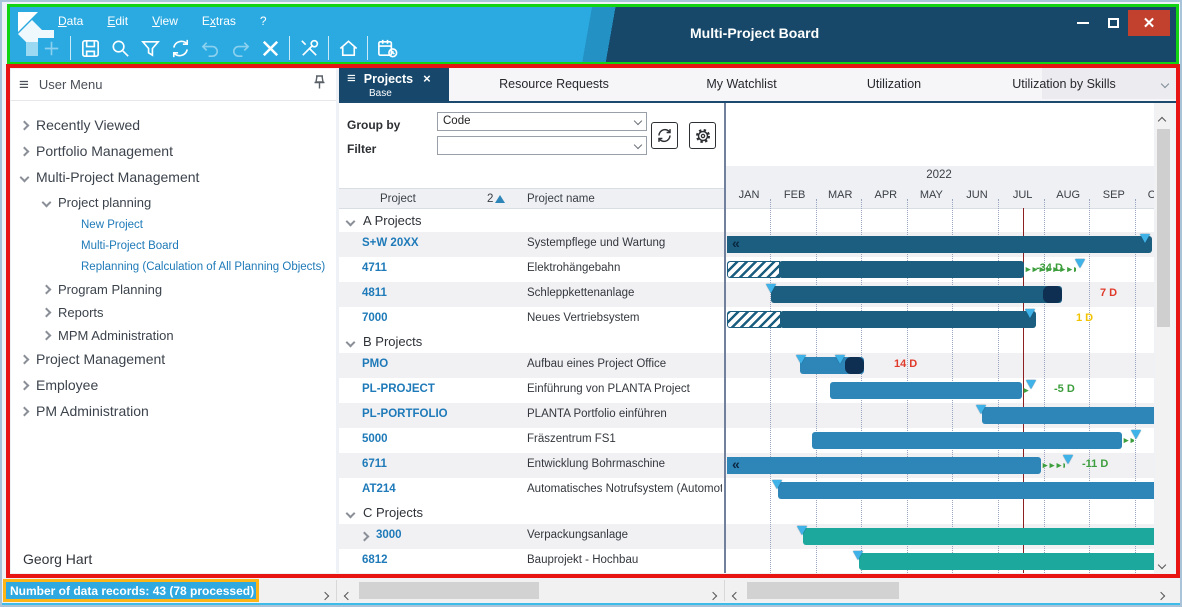 This screenshot has height=607, width=1182. Describe the element at coordinates (746, 415) in the screenshot. I see `project-row-pl-portfolio: PL-PORTFOLIO PLANTA Portfolio einführen` at that location.